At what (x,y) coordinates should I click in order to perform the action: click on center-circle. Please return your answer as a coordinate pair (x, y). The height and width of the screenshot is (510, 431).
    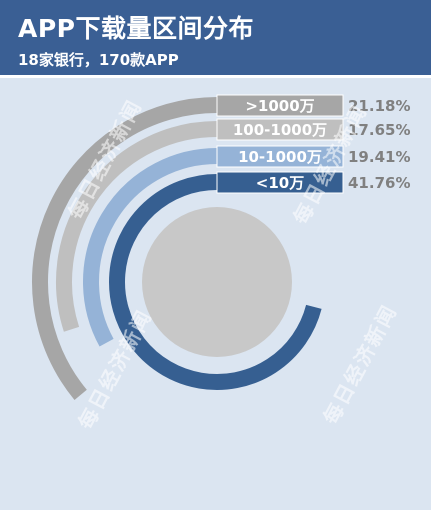
    Looking at the image, I should click on (217, 282).